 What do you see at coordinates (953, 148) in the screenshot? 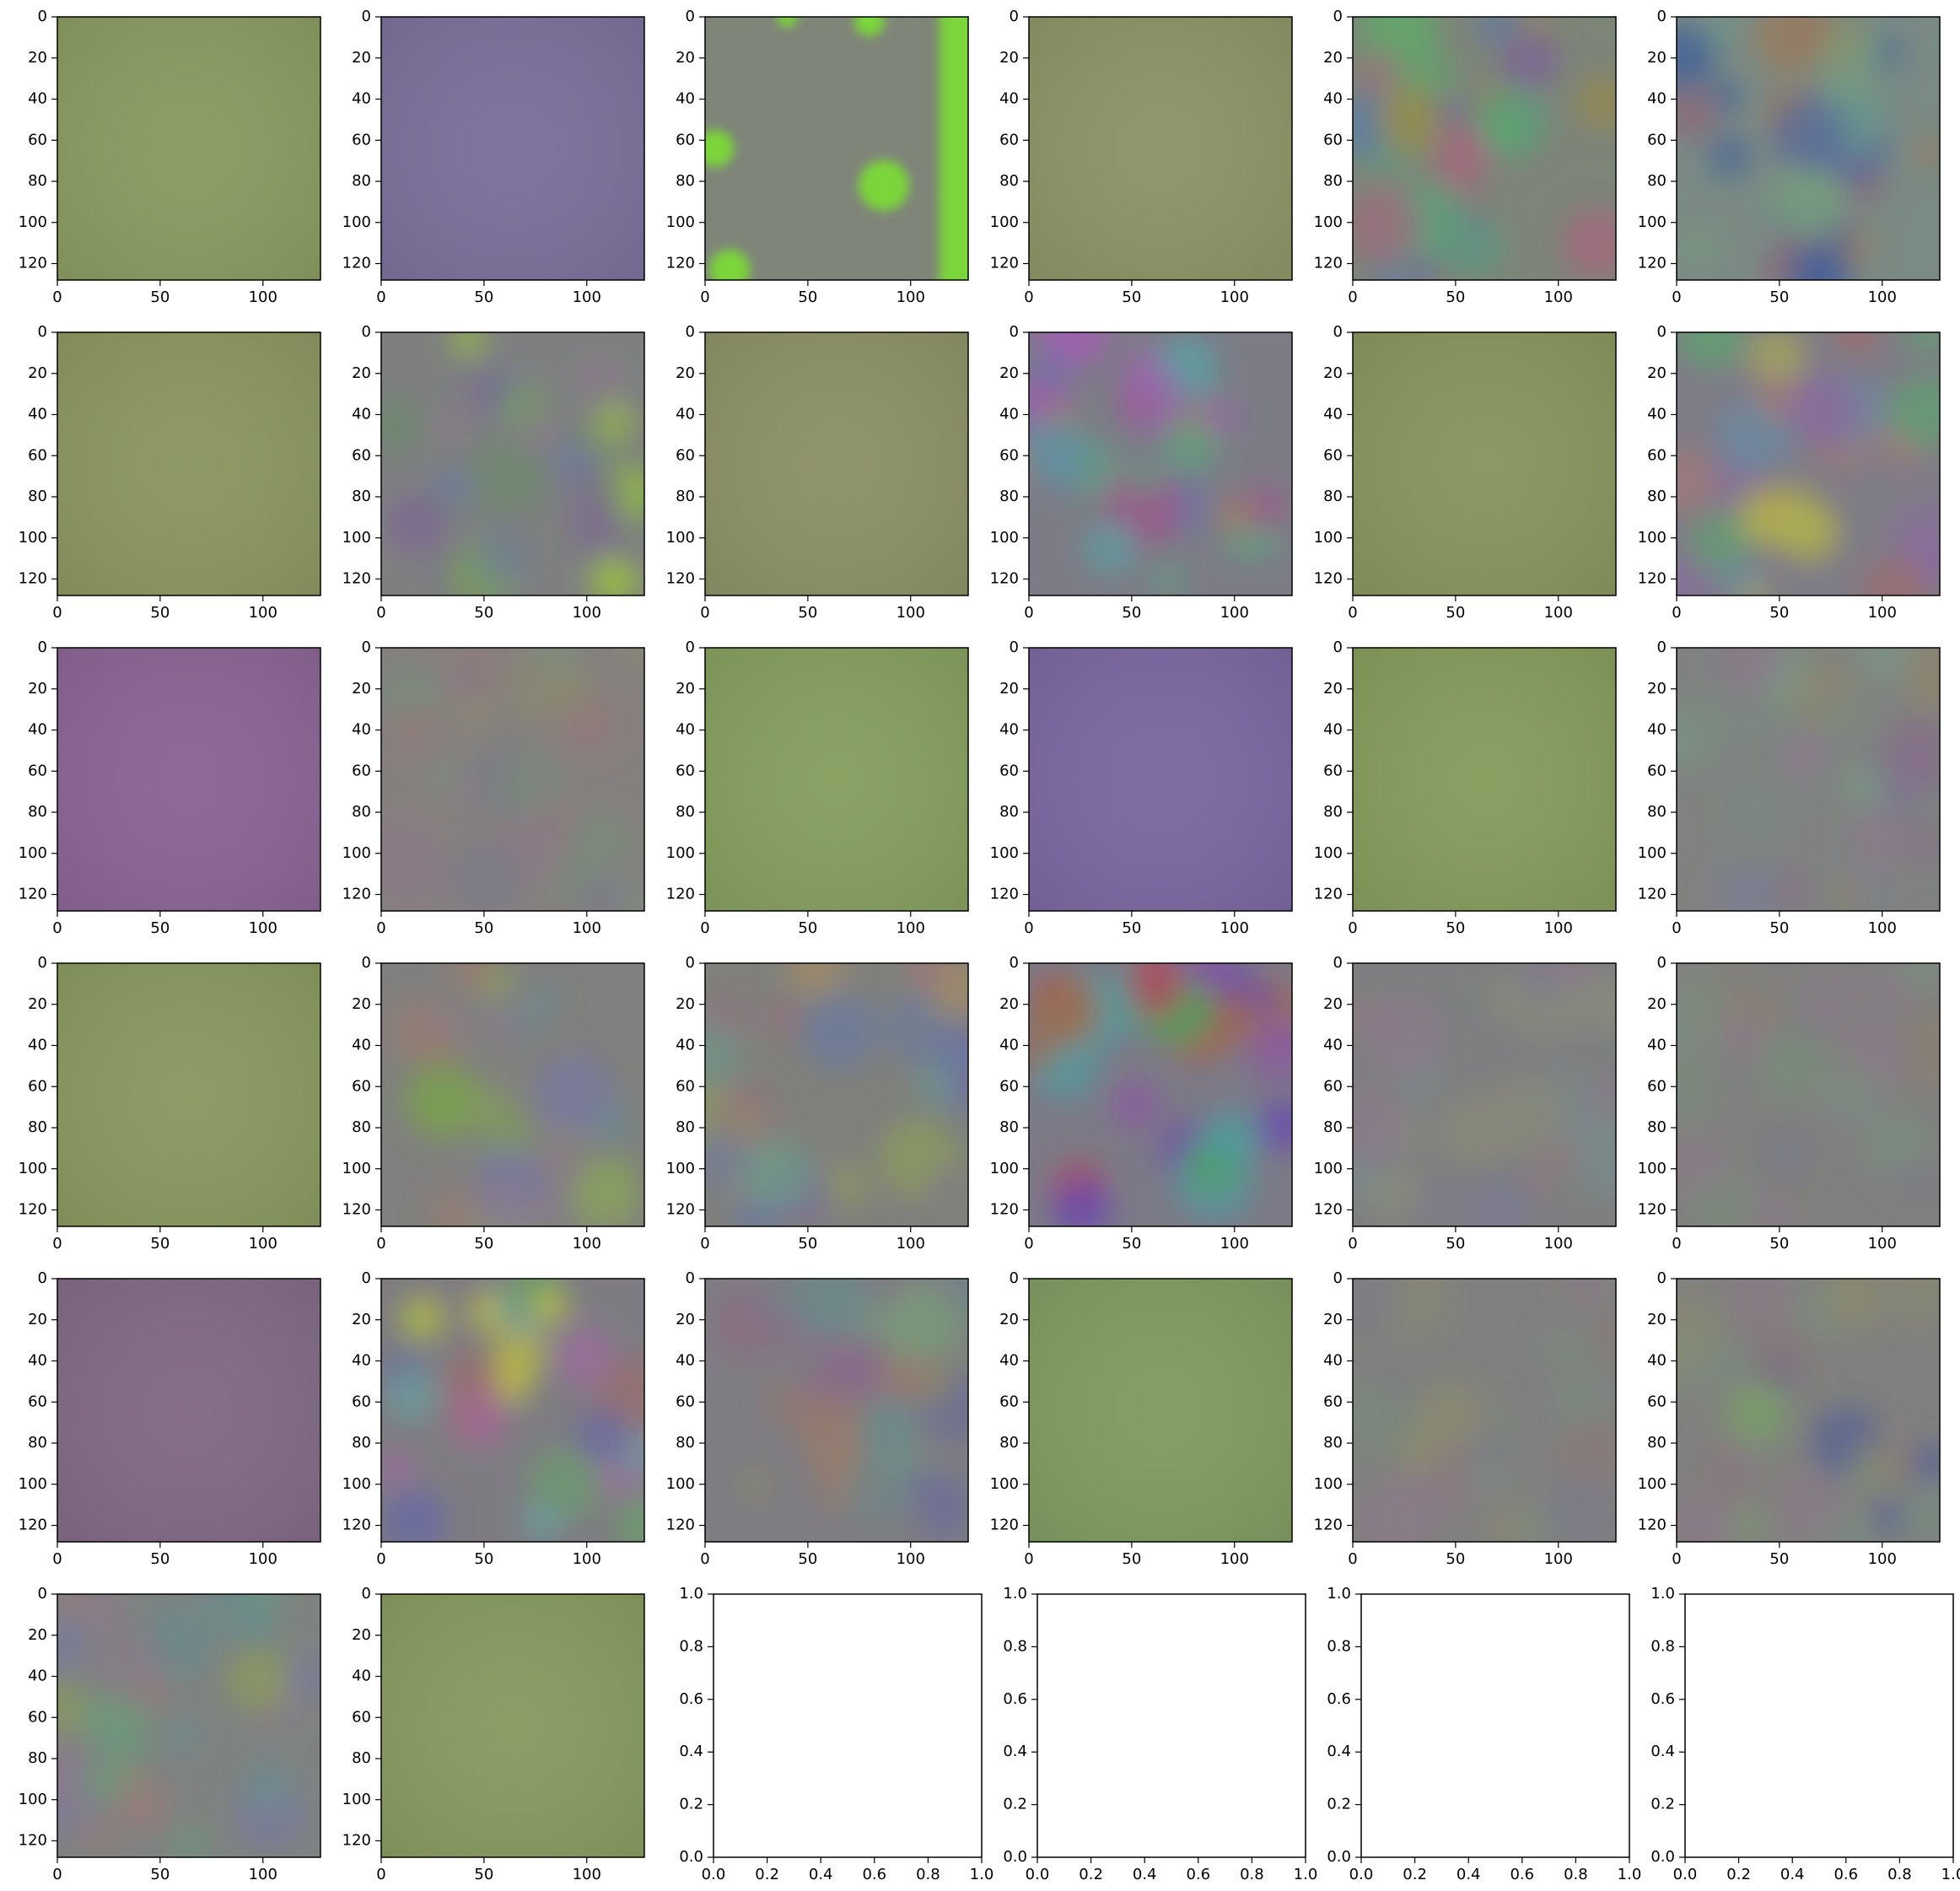
I see `bright-edge` at bounding box center [953, 148].